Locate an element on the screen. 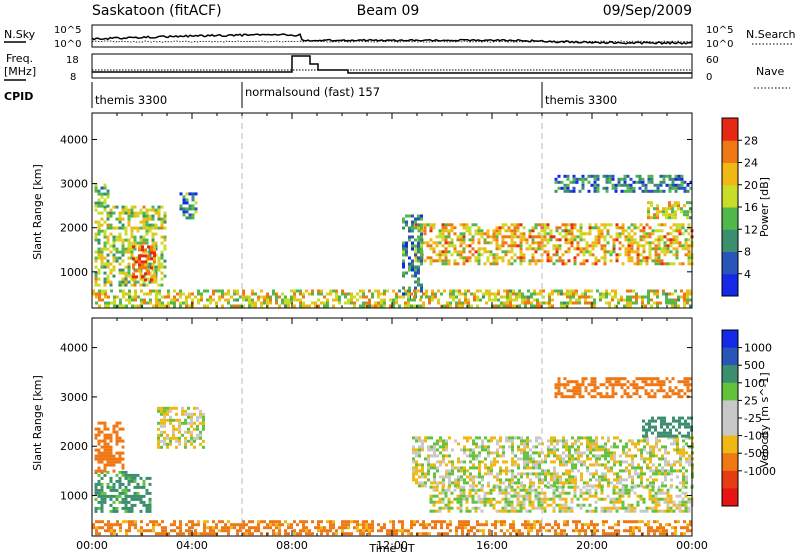  y-tick-label: 1000 is located at coordinates (74, 272).